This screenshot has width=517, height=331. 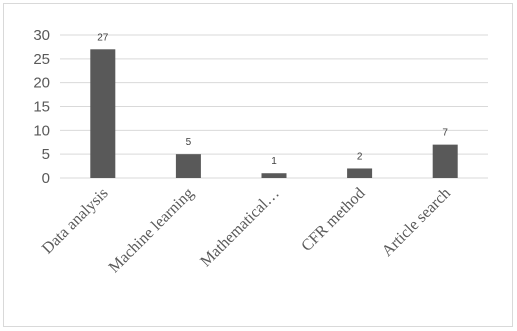 What do you see at coordinates (75, 221) in the screenshot?
I see `x-tick-label: Data analysis` at bounding box center [75, 221].